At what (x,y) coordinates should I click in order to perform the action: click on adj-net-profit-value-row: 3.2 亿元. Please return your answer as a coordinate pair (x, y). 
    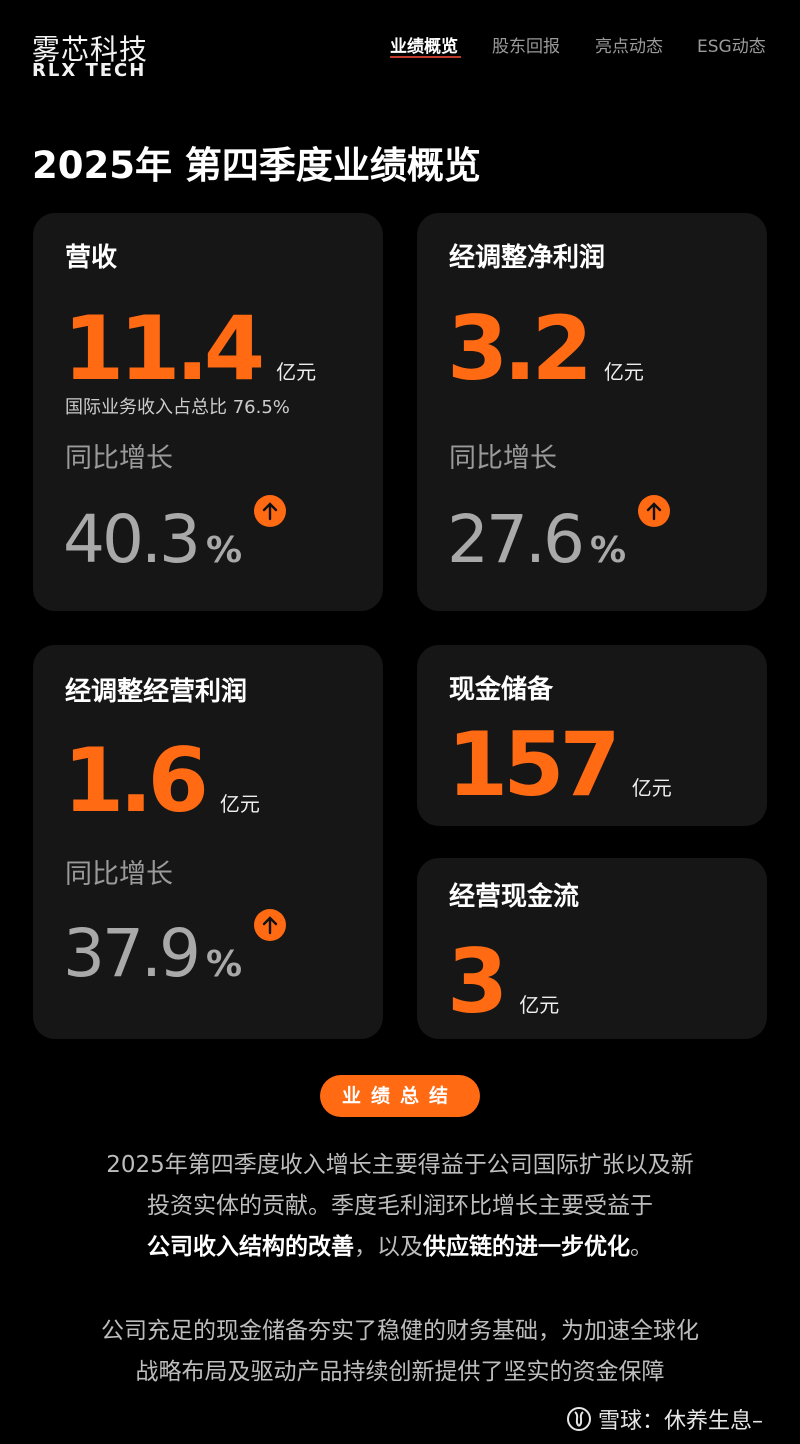
    Looking at the image, I should click on (545, 349).